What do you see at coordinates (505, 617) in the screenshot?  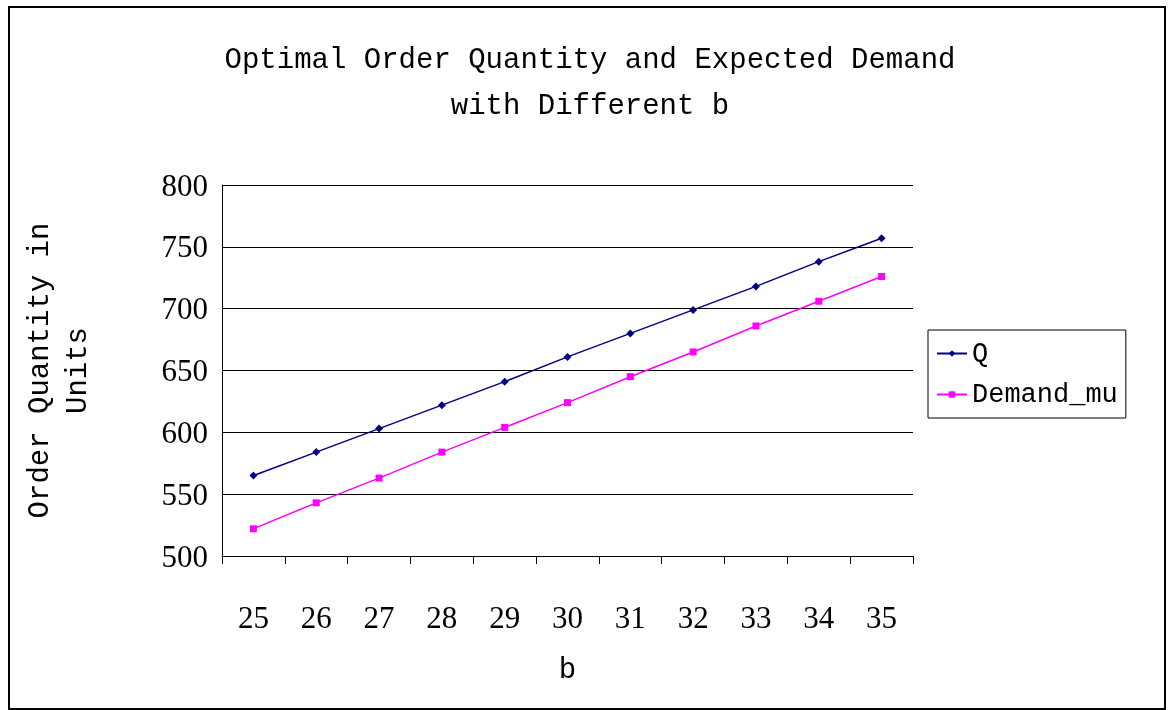 I see `x-tick-label: 29` at bounding box center [505, 617].